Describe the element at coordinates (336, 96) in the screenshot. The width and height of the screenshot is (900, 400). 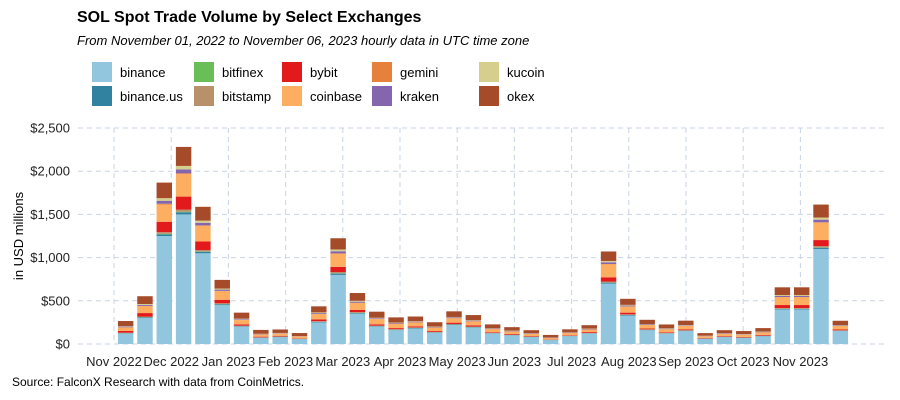
I see `legend-label: coinbase` at that location.